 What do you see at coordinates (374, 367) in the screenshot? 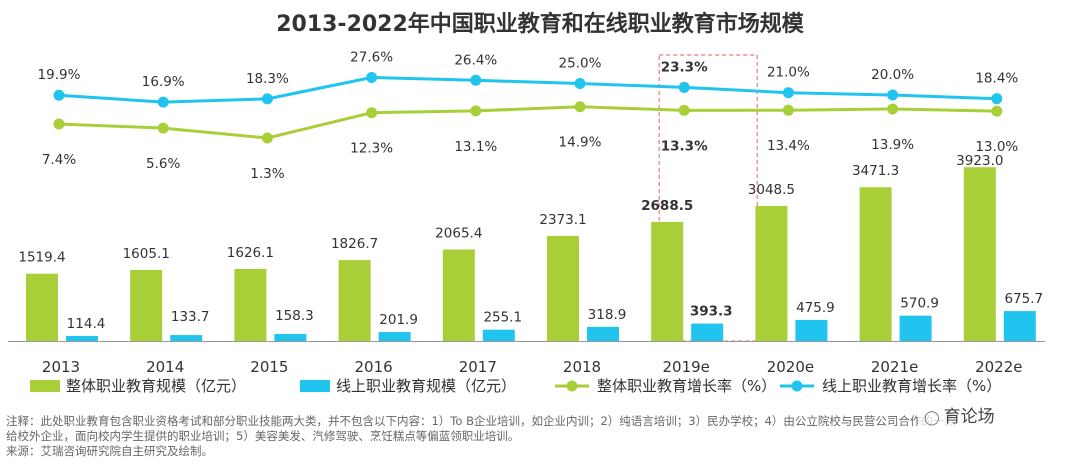
I see `x-tick-2016: 2016` at bounding box center [374, 367].